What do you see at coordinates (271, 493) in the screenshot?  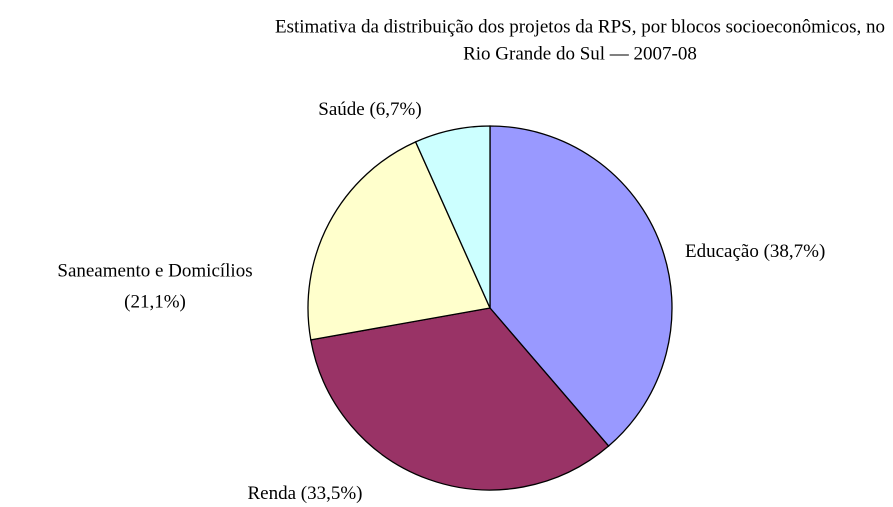 I see `slice-category: Renda` at bounding box center [271, 493].